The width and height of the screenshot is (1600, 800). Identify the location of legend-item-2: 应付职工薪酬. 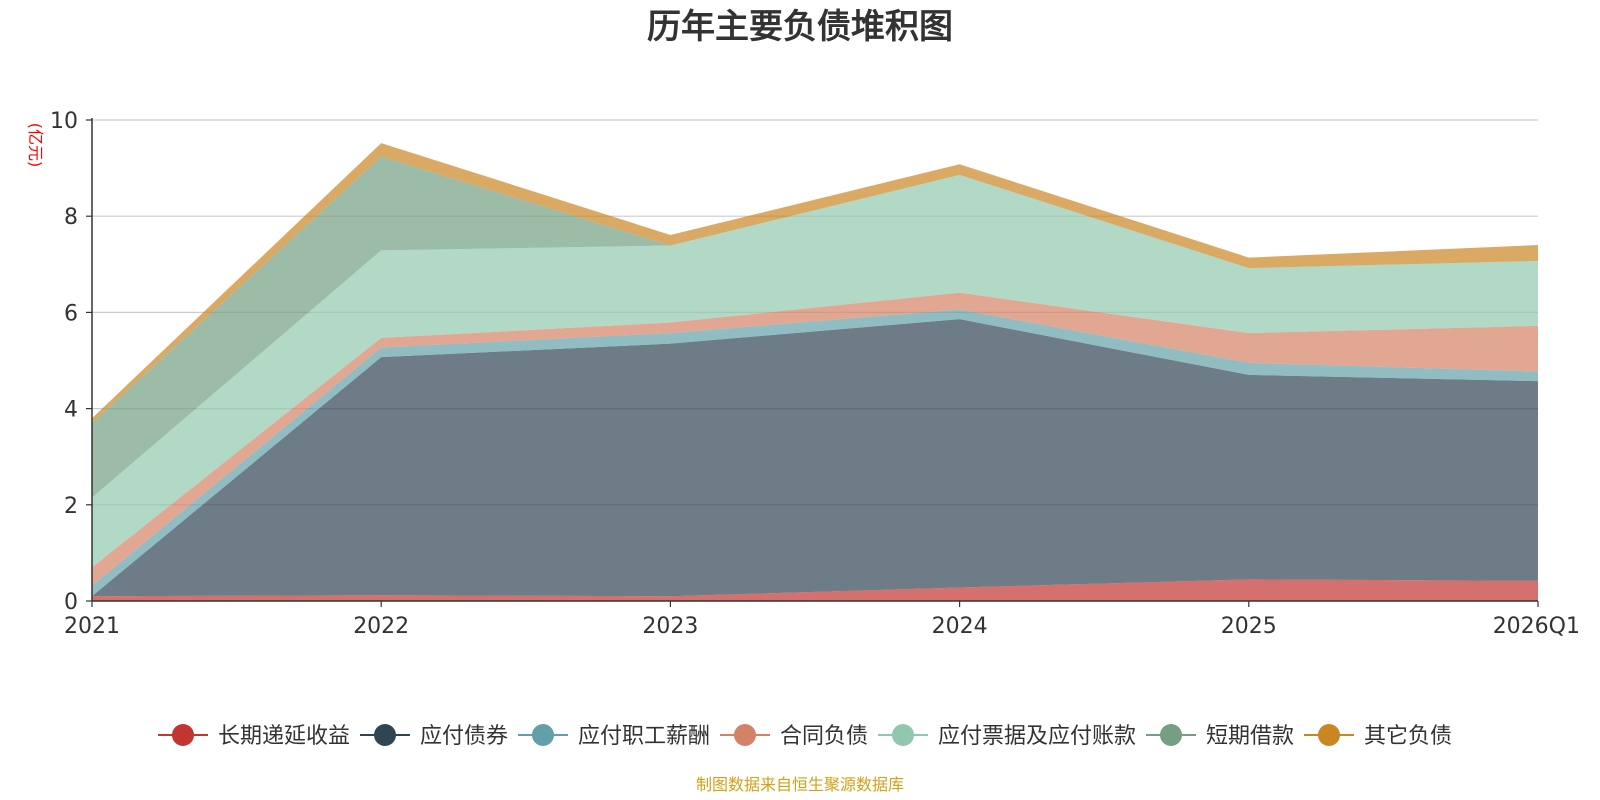
(614, 736).